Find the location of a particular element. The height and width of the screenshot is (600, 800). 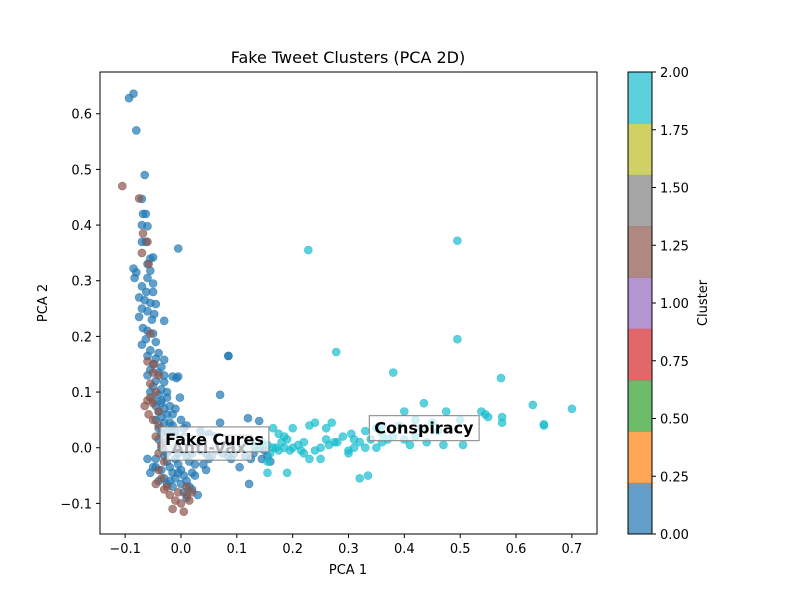

chart-title: Fake Tweet Clusters (PCA 2D) is located at coordinates (348, 57).